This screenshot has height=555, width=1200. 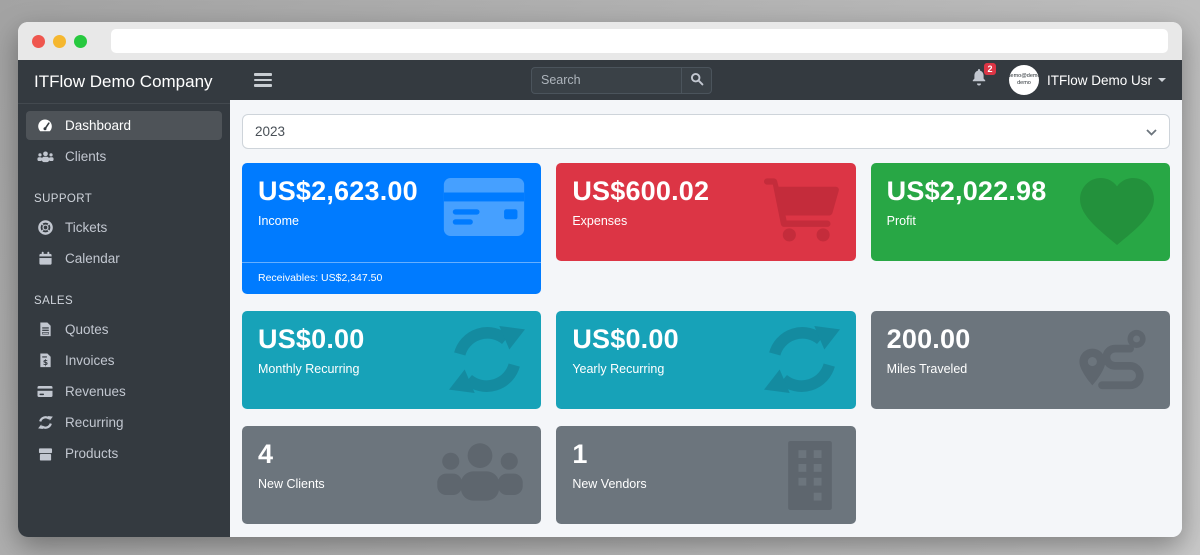 I want to click on top-navbar: 2 demo@demo demo ITFlow Demo Usr, so click(x=706, y=80).